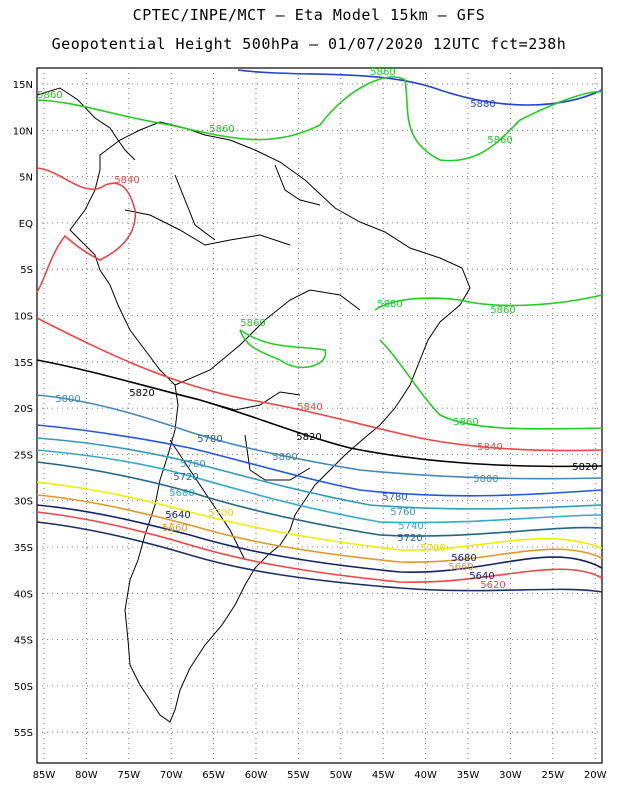 This screenshot has height=800, width=618. Describe the element at coordinates (595, 775) in the screenshot. I see `lon-tick-label: 20W` at that location.